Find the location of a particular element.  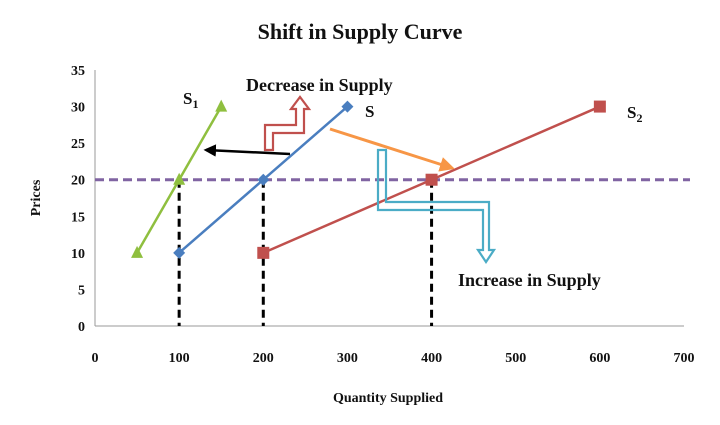

series-label-s1: S1 is located at coordinates (190, 100).